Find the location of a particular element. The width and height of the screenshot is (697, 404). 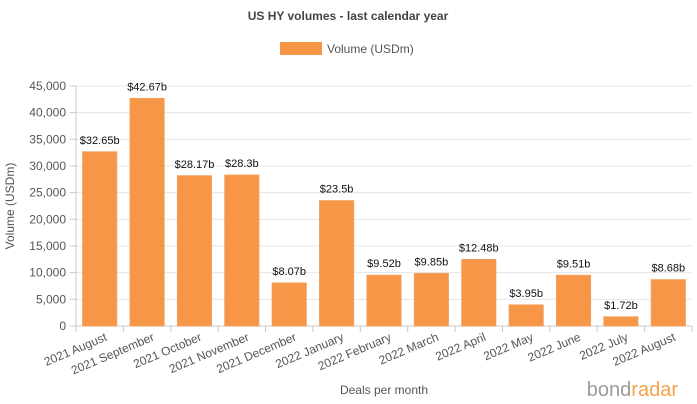

y-tick-label: 5,000 is located at coordinates (51, 299).